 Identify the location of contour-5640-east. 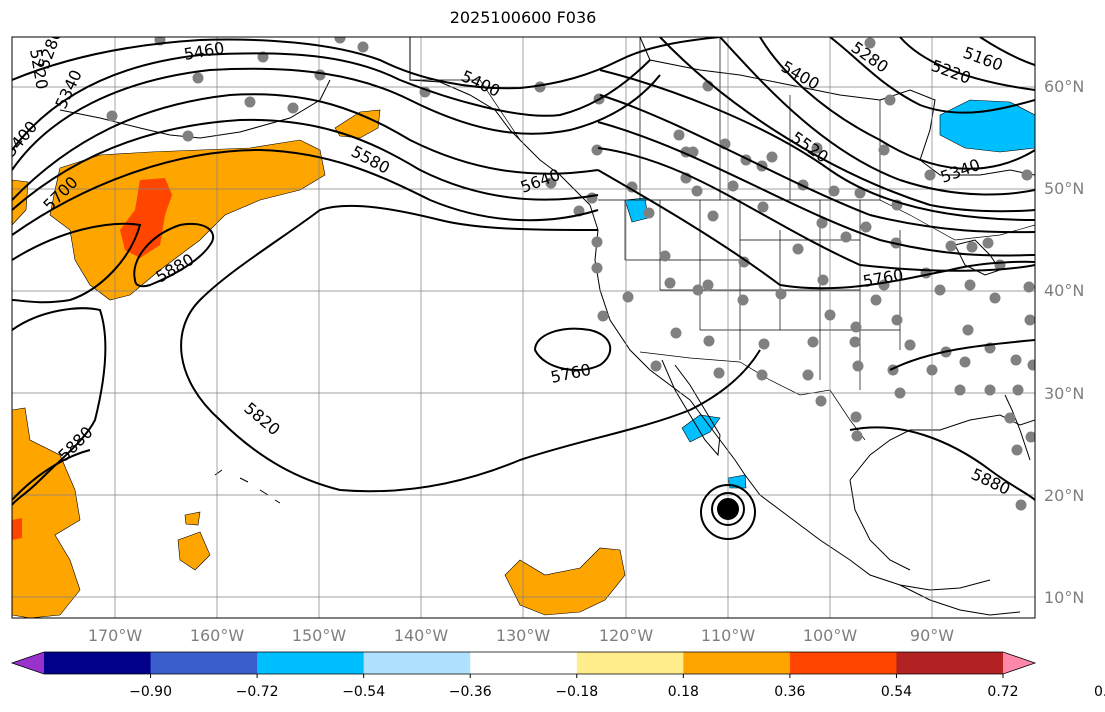
(816, 189).